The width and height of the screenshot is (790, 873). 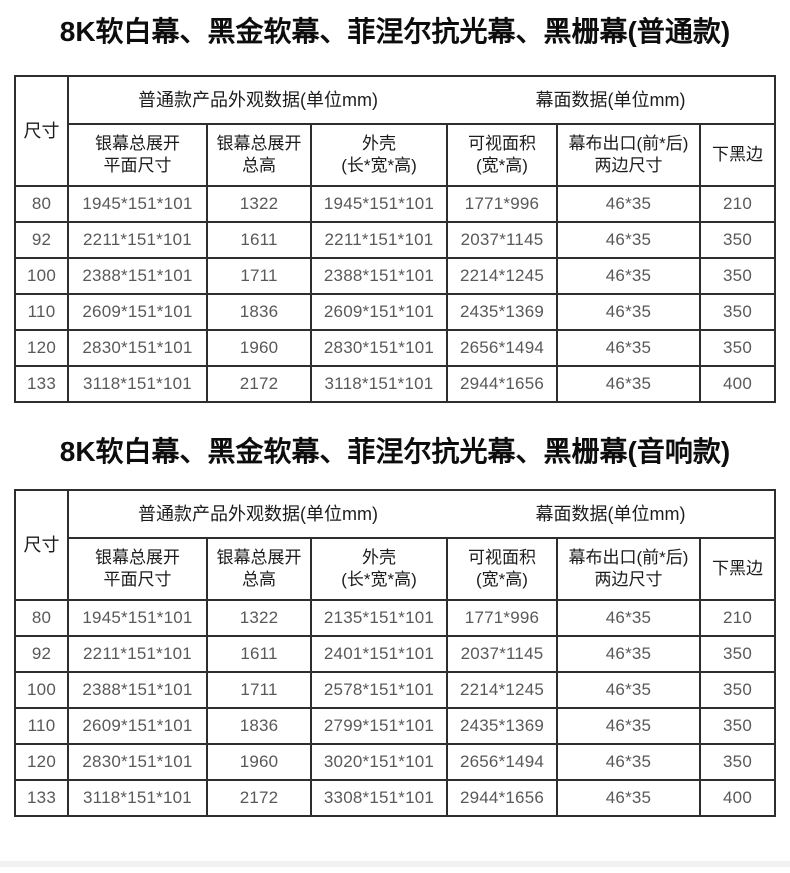 What do you see at coordinates (379, 798) in the screenshot?
I see `cell-shell-size: 3308*151*101` at bounding box center [379, 798].